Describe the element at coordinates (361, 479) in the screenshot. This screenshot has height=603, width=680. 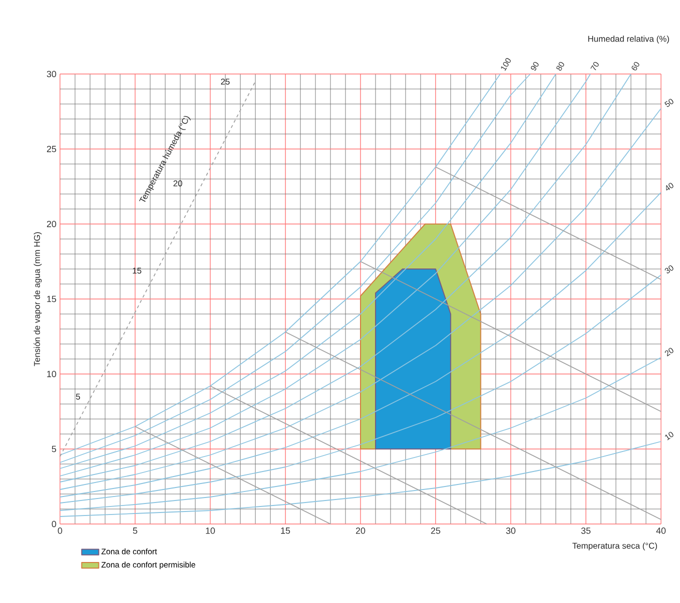
I see `line-series` at that location.